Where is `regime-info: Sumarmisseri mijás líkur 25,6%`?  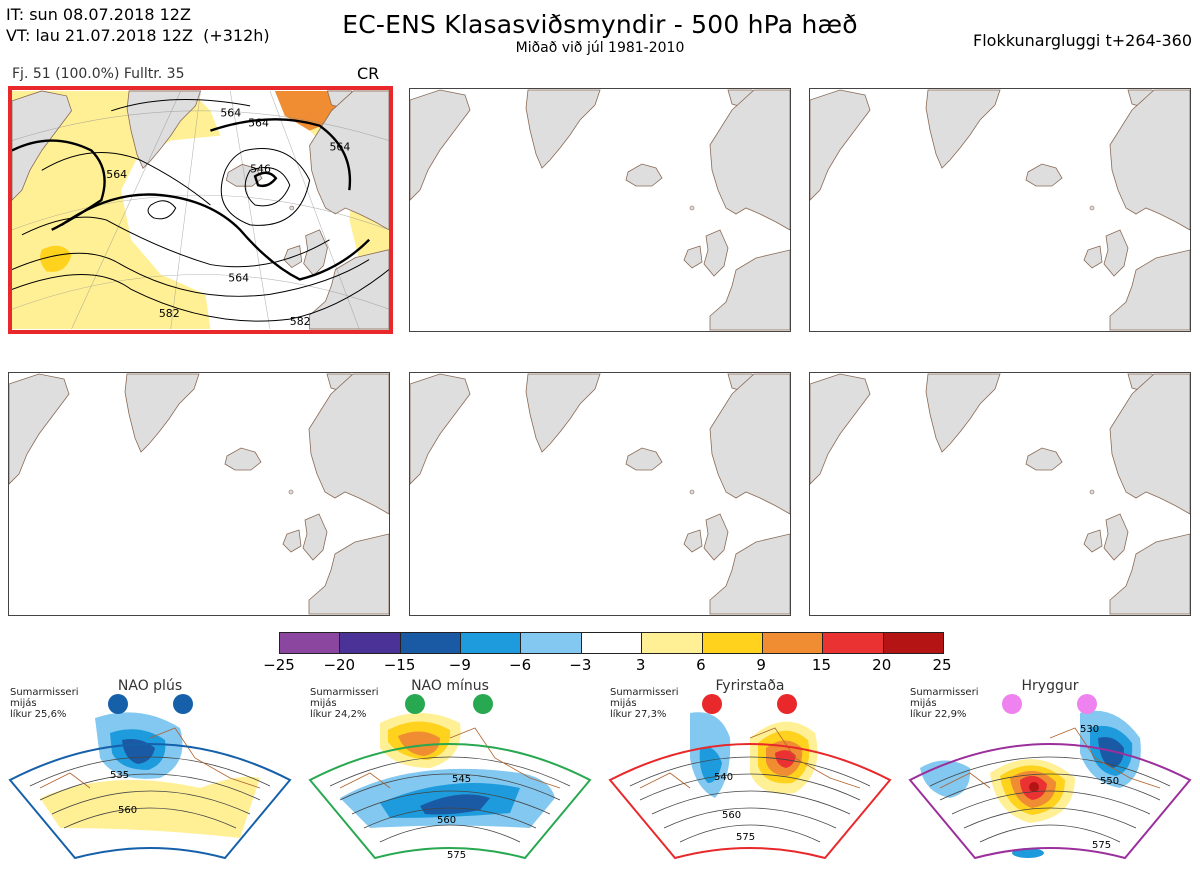 regime-info: Sumarmisseri mijás líkur 25,6% is located at coordinates (44, 703).